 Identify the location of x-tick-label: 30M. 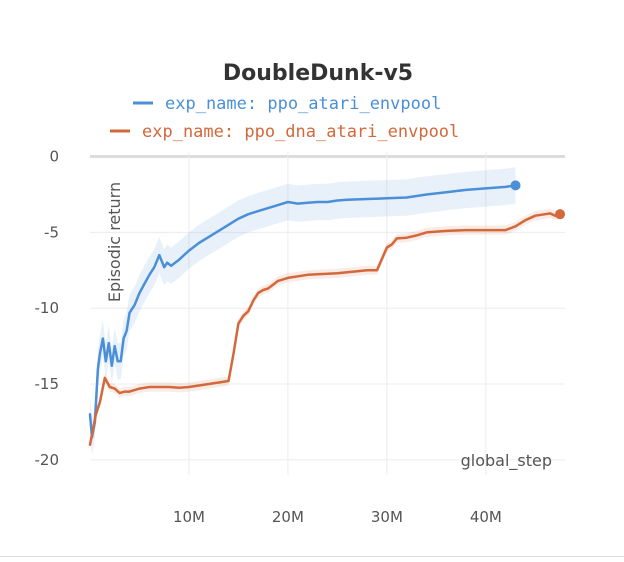
(387, 517).